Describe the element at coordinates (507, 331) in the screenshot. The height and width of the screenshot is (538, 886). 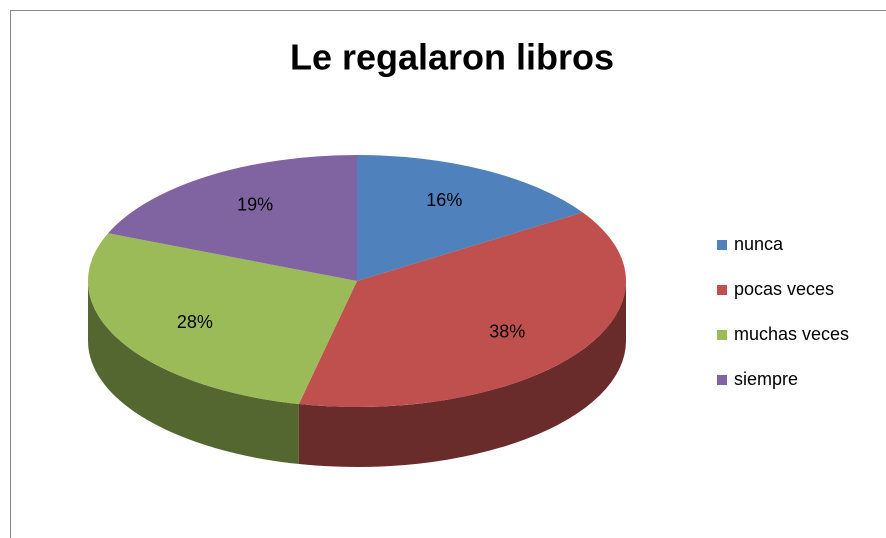
I see `data-label: 38%` at that location.